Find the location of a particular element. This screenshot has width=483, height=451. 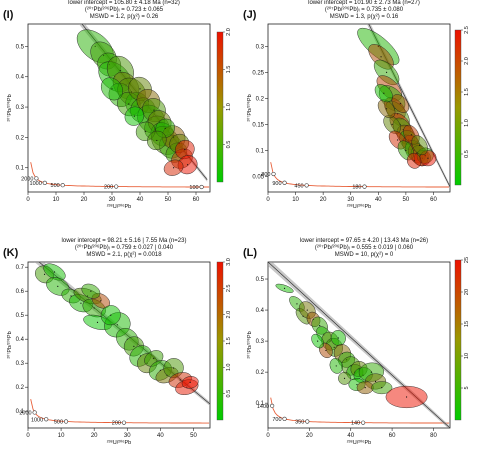

chart-title-line: MSWD = 1.3, p(χ²) = 0.16 is located at coordinates (364, 17).